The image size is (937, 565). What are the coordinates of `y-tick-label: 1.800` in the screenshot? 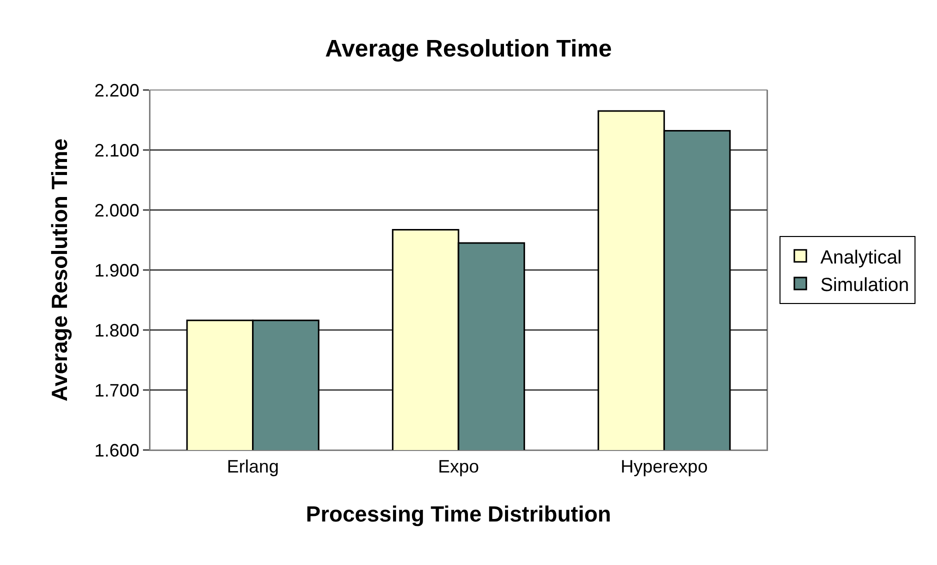 It's located at (117, 330).